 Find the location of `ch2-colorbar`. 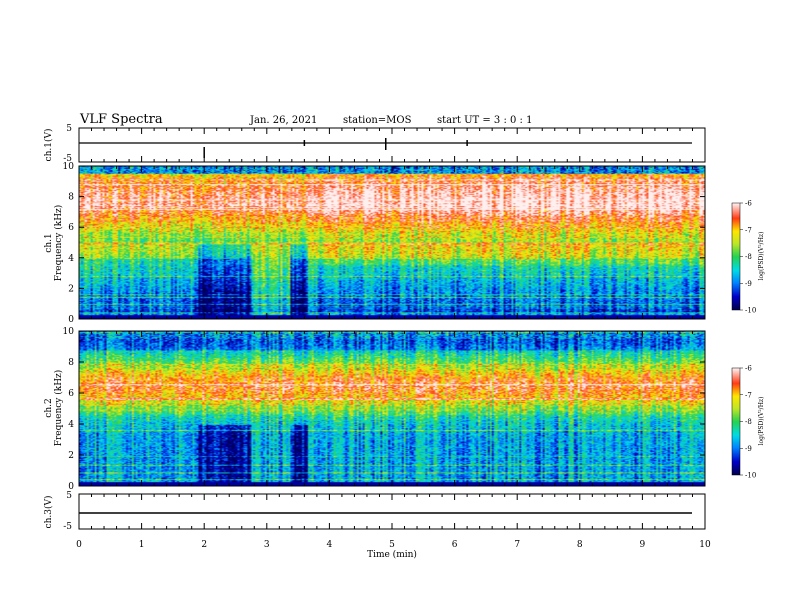

ch2-colorbar is located at coordinates (736, 421).